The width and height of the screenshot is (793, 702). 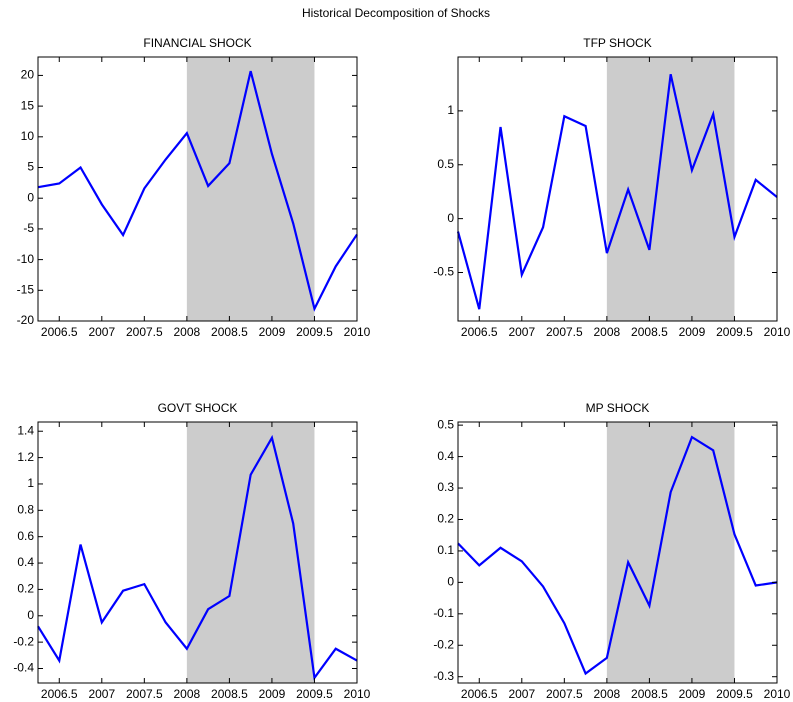 What do you see at coordinates (197, 43) in the screenshot?
I see `subplot-title: FINANCIAL SHOCK` at bounding box center [197, 43].